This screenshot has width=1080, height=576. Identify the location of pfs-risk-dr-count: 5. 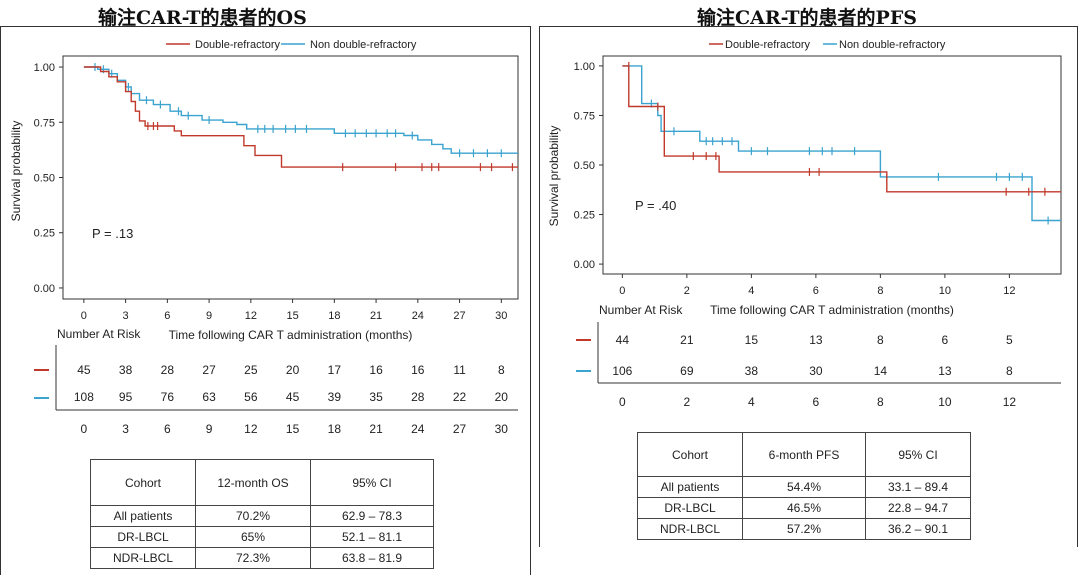
(1009, 340).